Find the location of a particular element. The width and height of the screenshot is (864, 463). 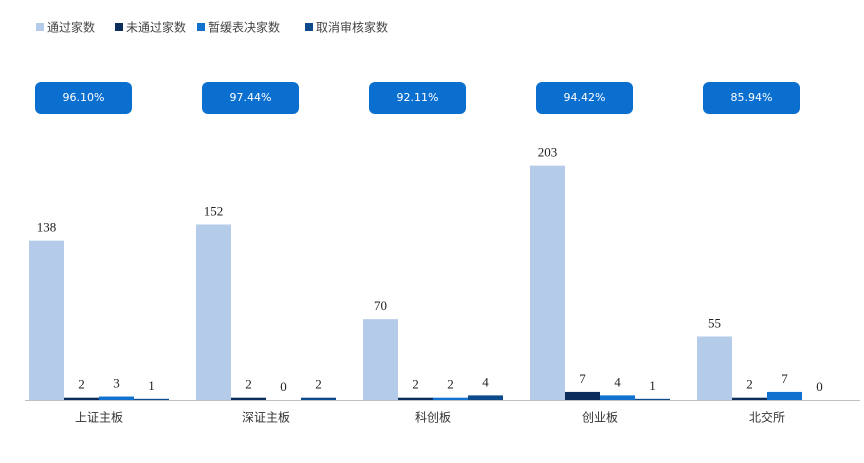

rate-label: 94.42% is located at coordinates (585, 97).